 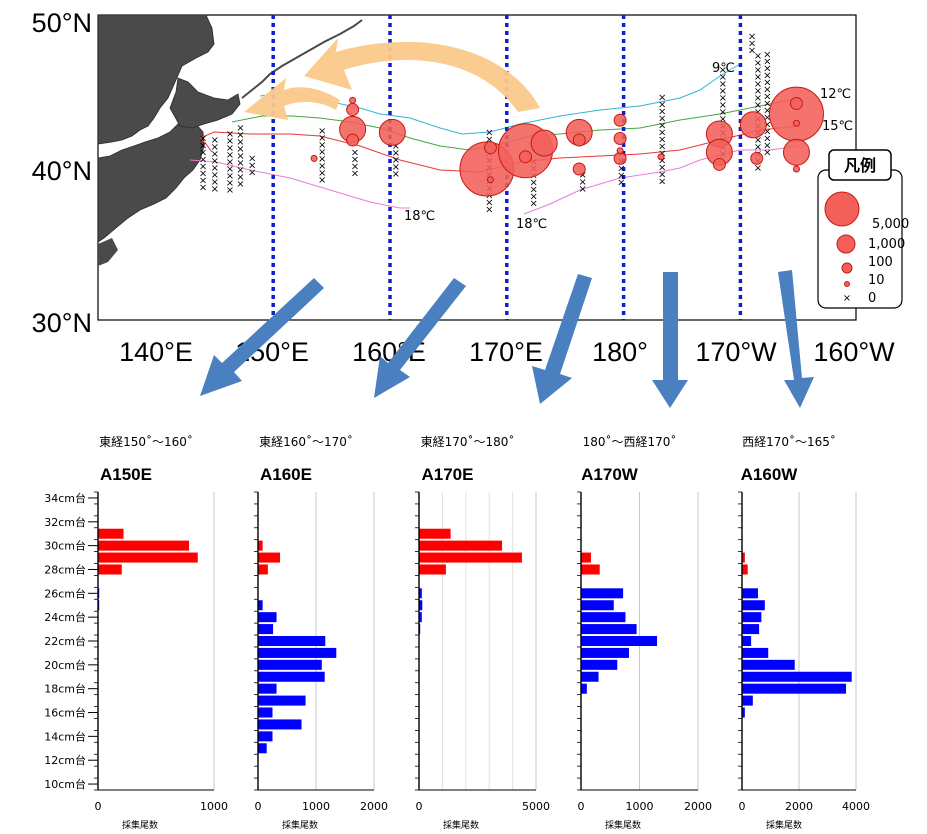 I want to click on kuril-islands, so click(x=302, y=59).